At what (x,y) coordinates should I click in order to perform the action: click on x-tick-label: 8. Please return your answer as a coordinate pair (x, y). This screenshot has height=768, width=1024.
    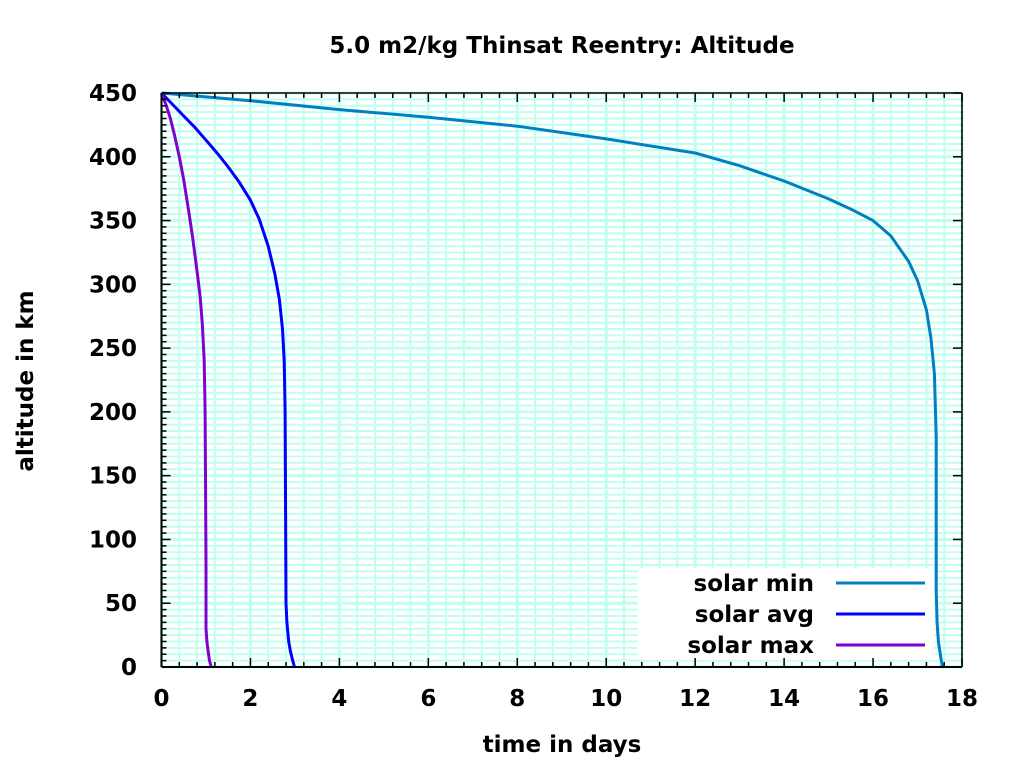
    Looking at the image, I should click on (517, 699).